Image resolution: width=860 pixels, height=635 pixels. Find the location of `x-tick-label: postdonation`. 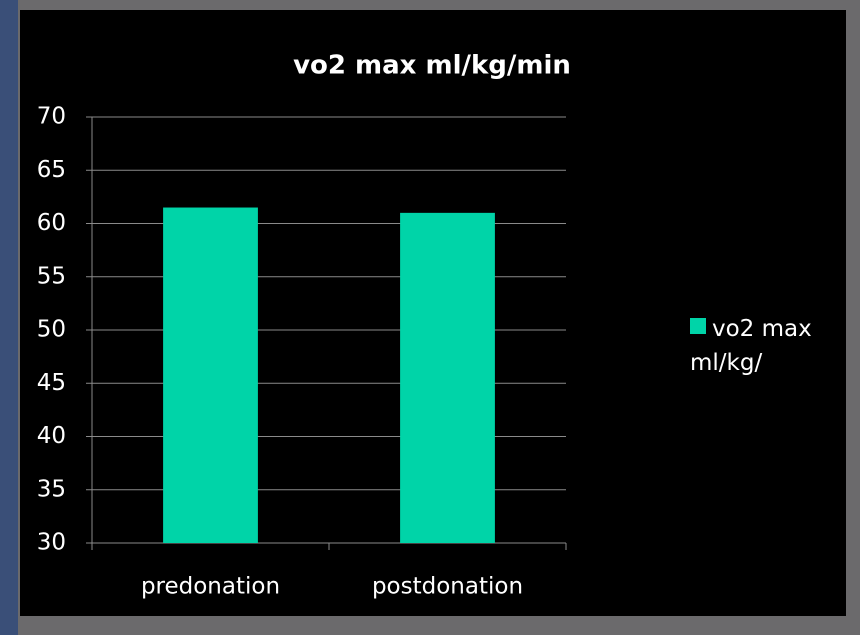

x-tick-label: postdonation is located at coordinates (447, 587).